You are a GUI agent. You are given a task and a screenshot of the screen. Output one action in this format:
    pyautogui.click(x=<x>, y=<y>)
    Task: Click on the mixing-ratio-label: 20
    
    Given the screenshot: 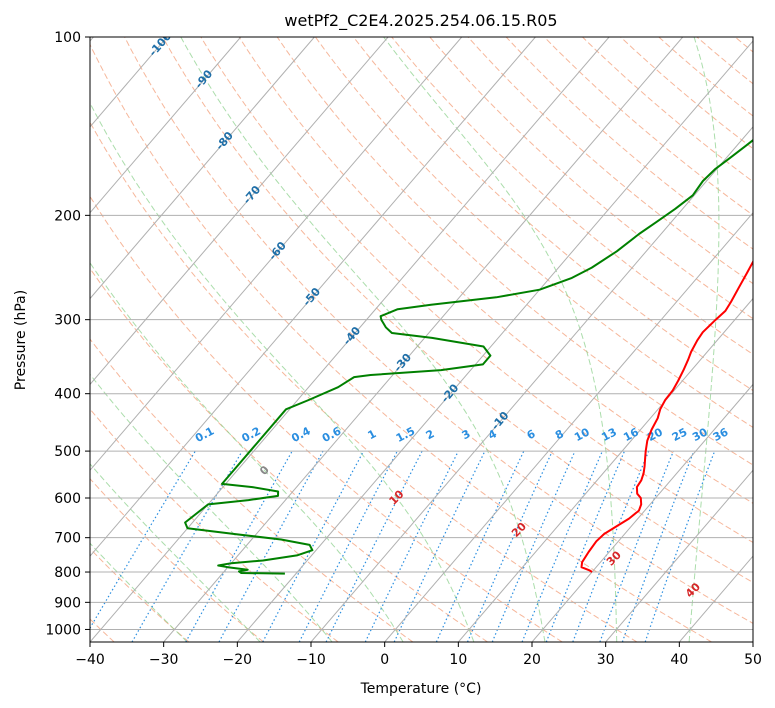 What is the action you would take?
    pyautogui.click(x=655, y=434)
    